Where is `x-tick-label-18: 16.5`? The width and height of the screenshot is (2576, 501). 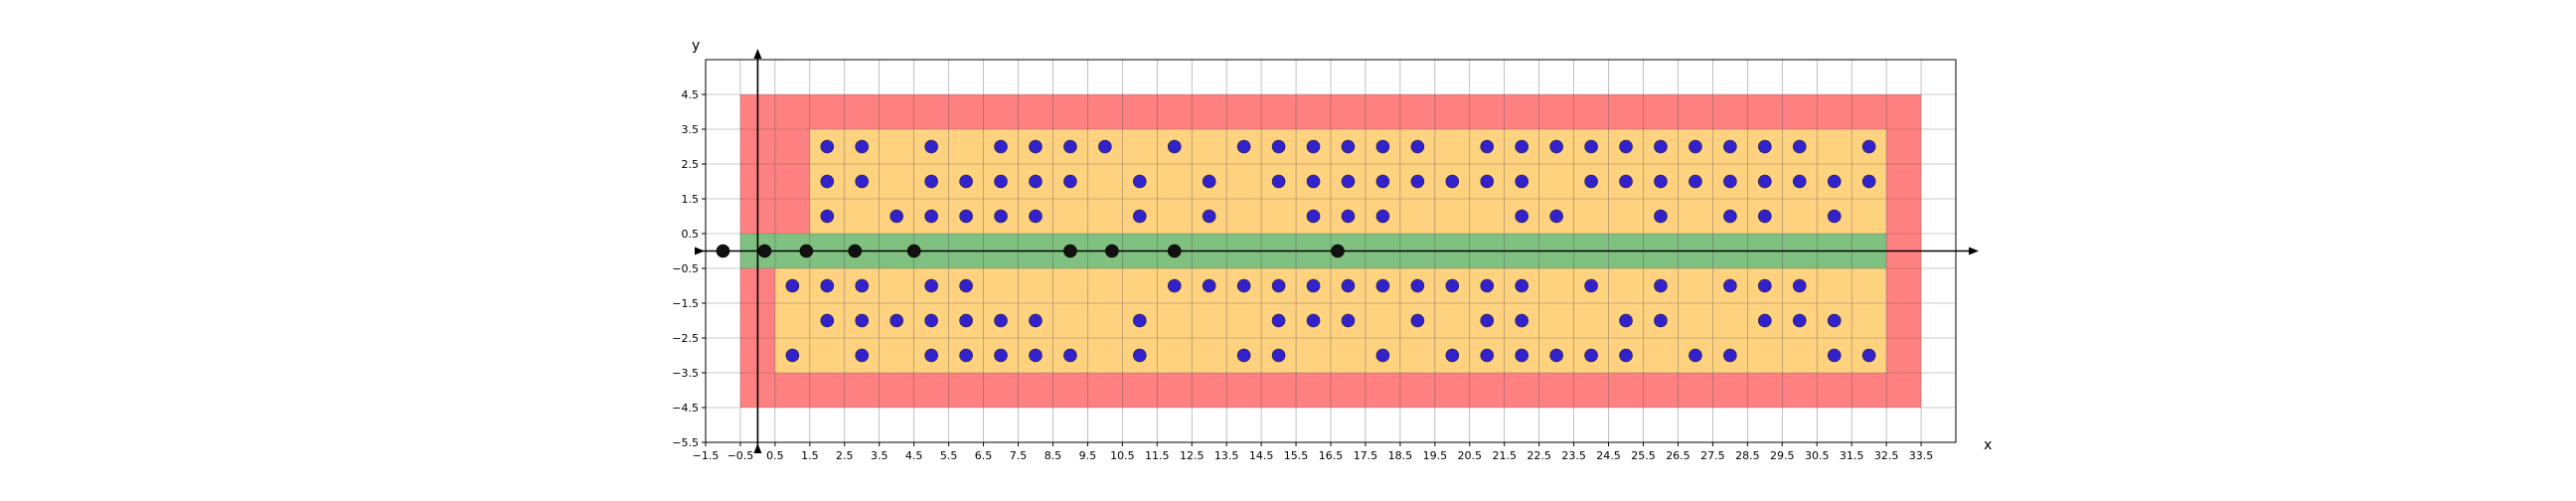 x-tick-label-18: 16.5 is located at coordinates (1331, 455).